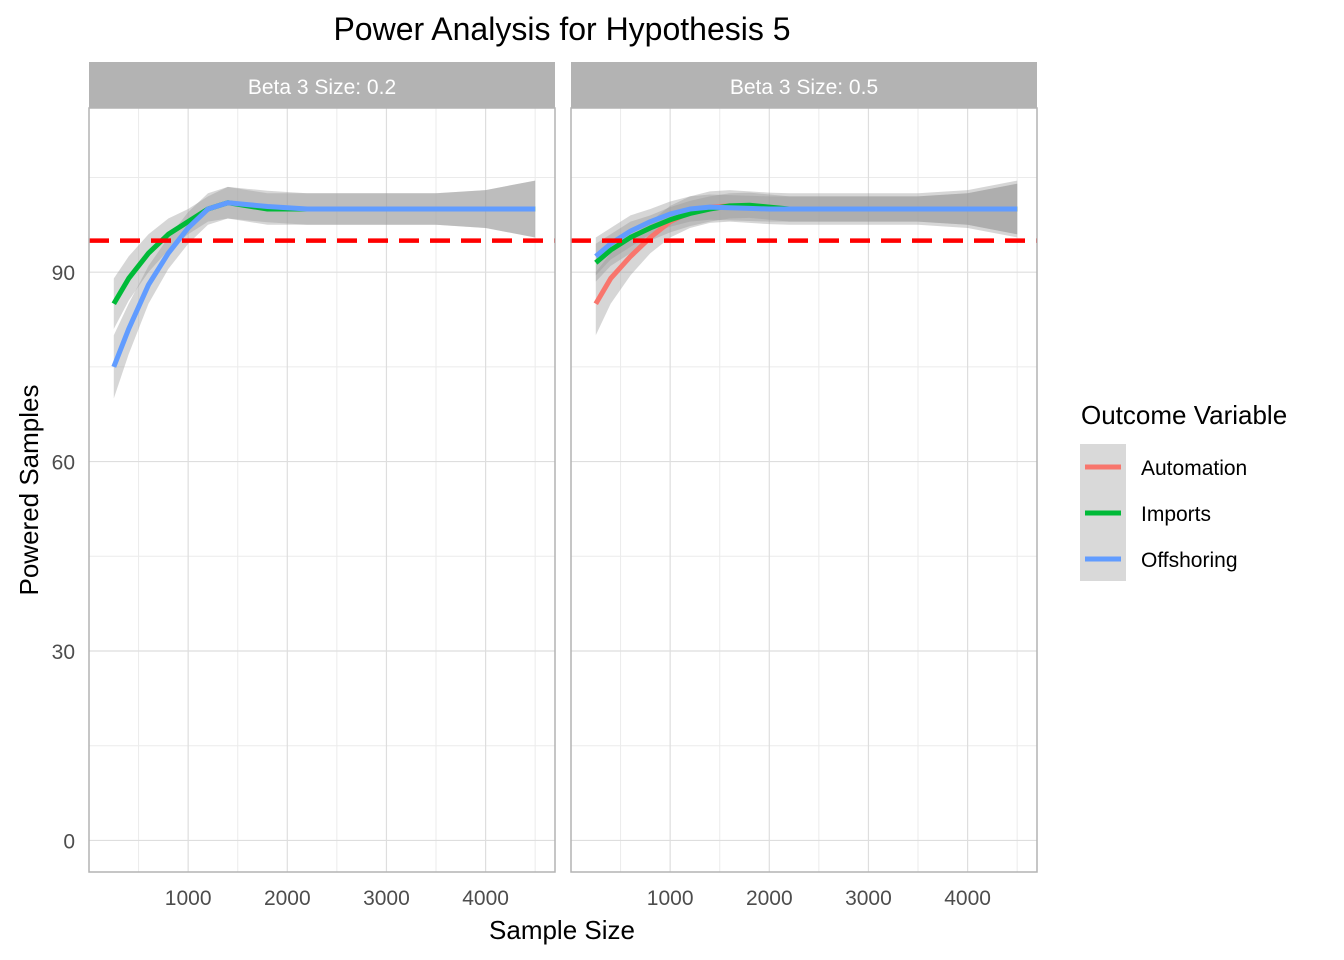  What do you see at coordinates (29, 490) in the screenshot?
I see `y-axis-title: Powered Samples` at bounding box center [29, 490].